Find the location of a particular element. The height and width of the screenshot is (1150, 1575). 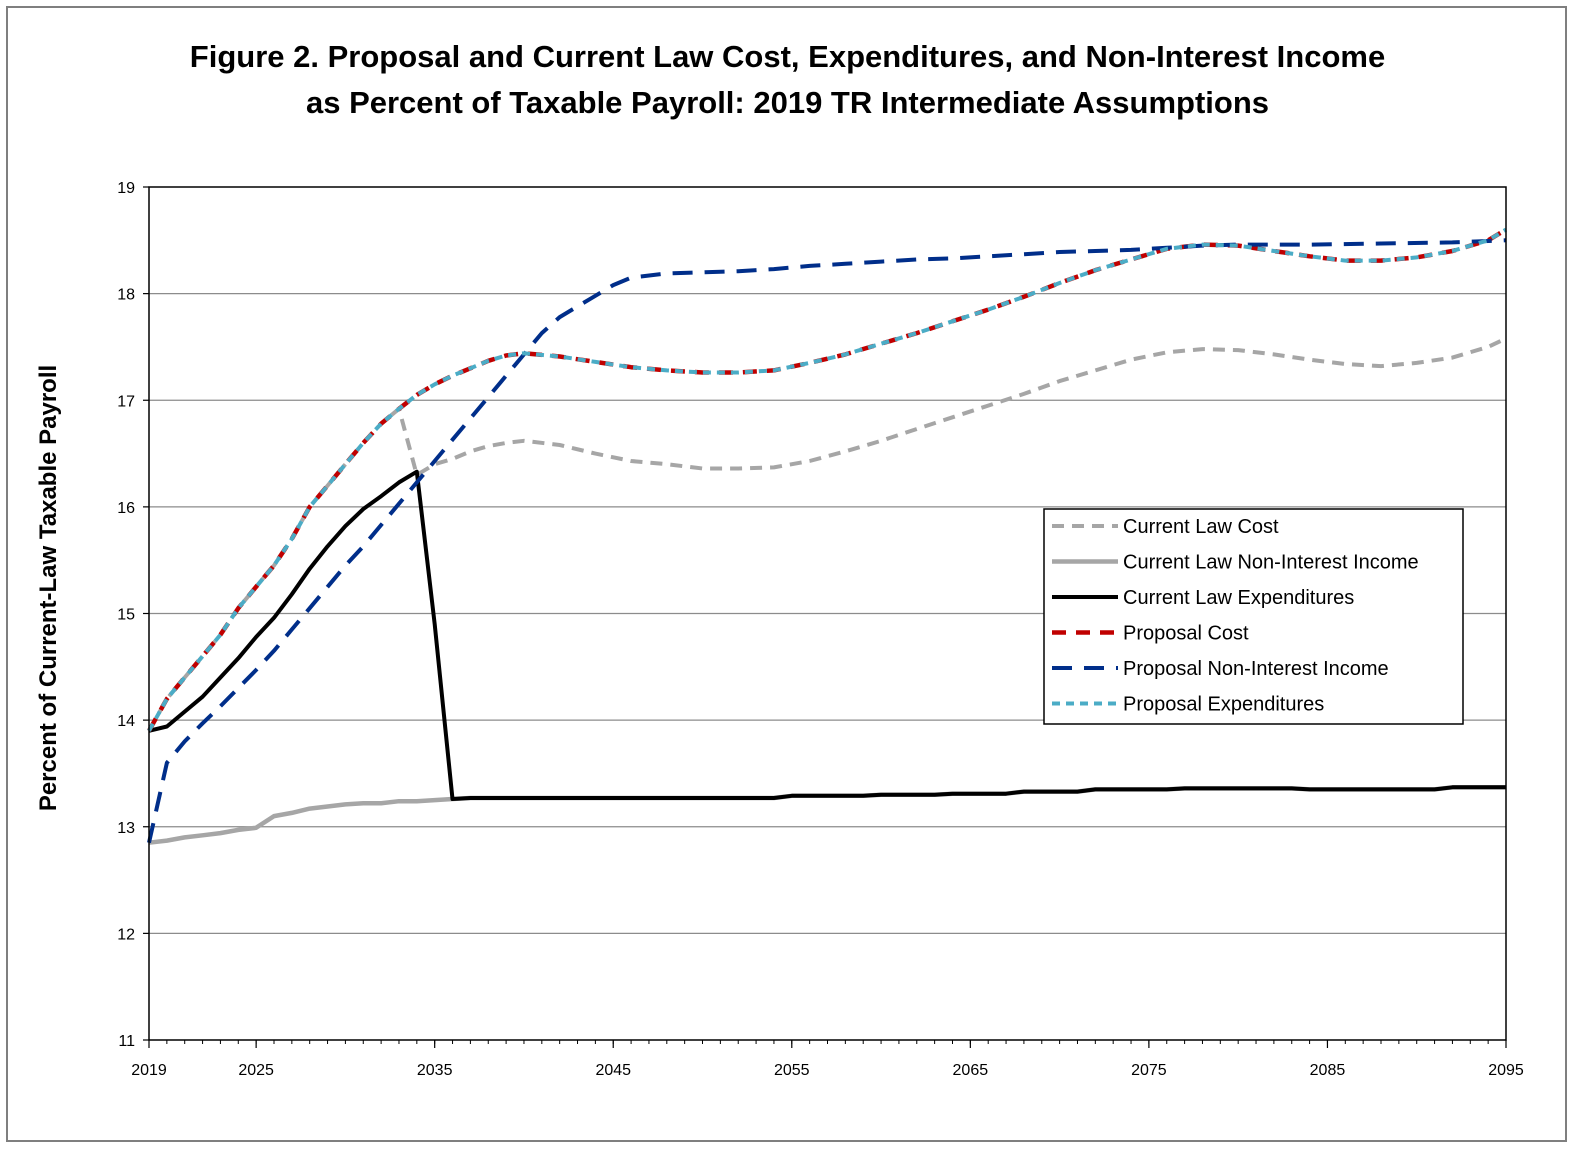

x-tick-label: 2055 is located at coordinates (792, 1070).